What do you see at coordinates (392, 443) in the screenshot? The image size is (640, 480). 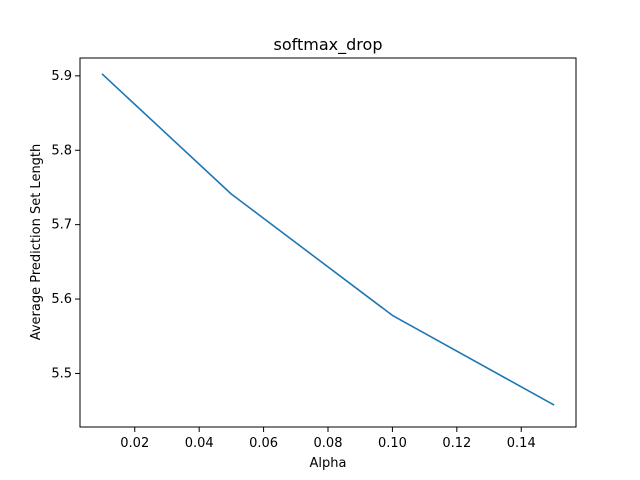 I see `x-tick-label: 0.10` at bounding box center [392, 443].